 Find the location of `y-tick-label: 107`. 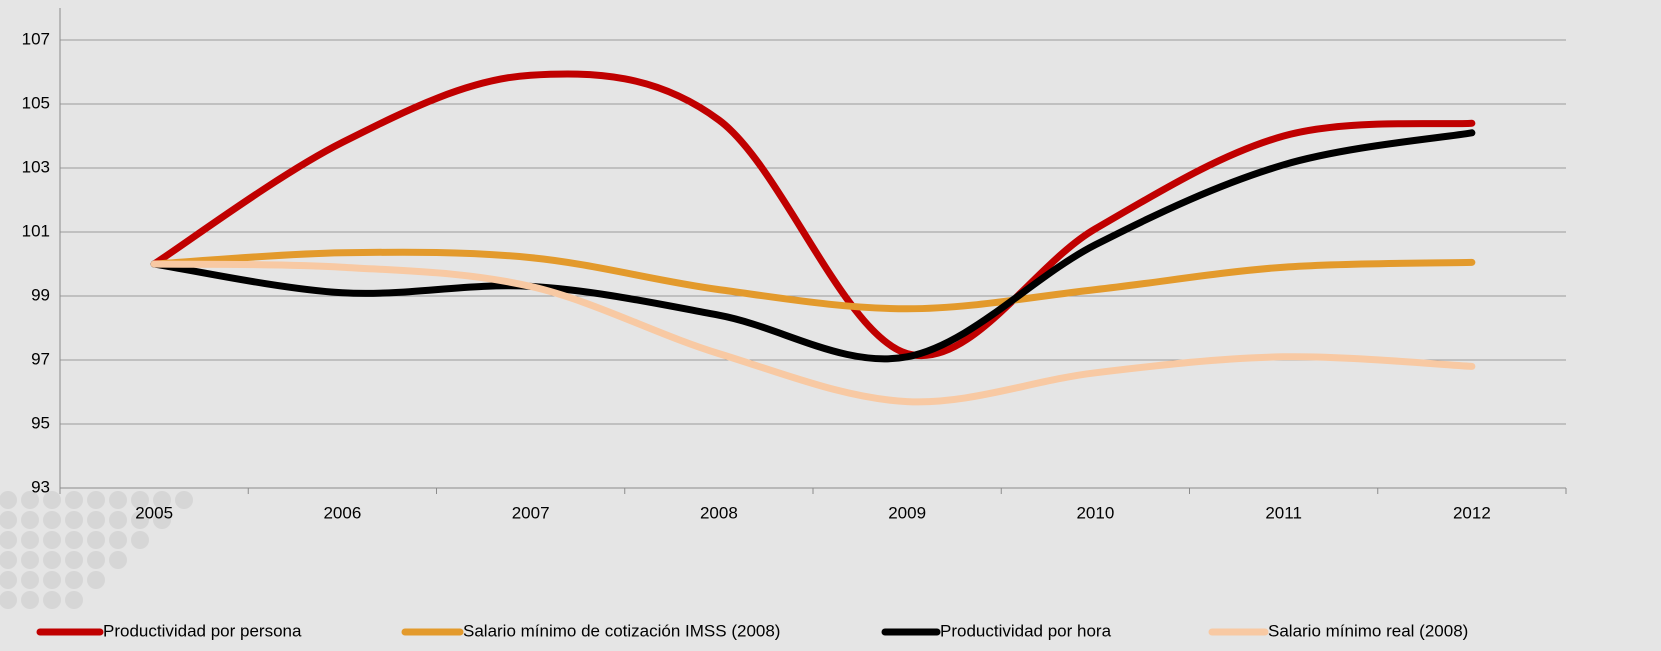

y-tick-label: 107 is located at coordinates (36, 38).